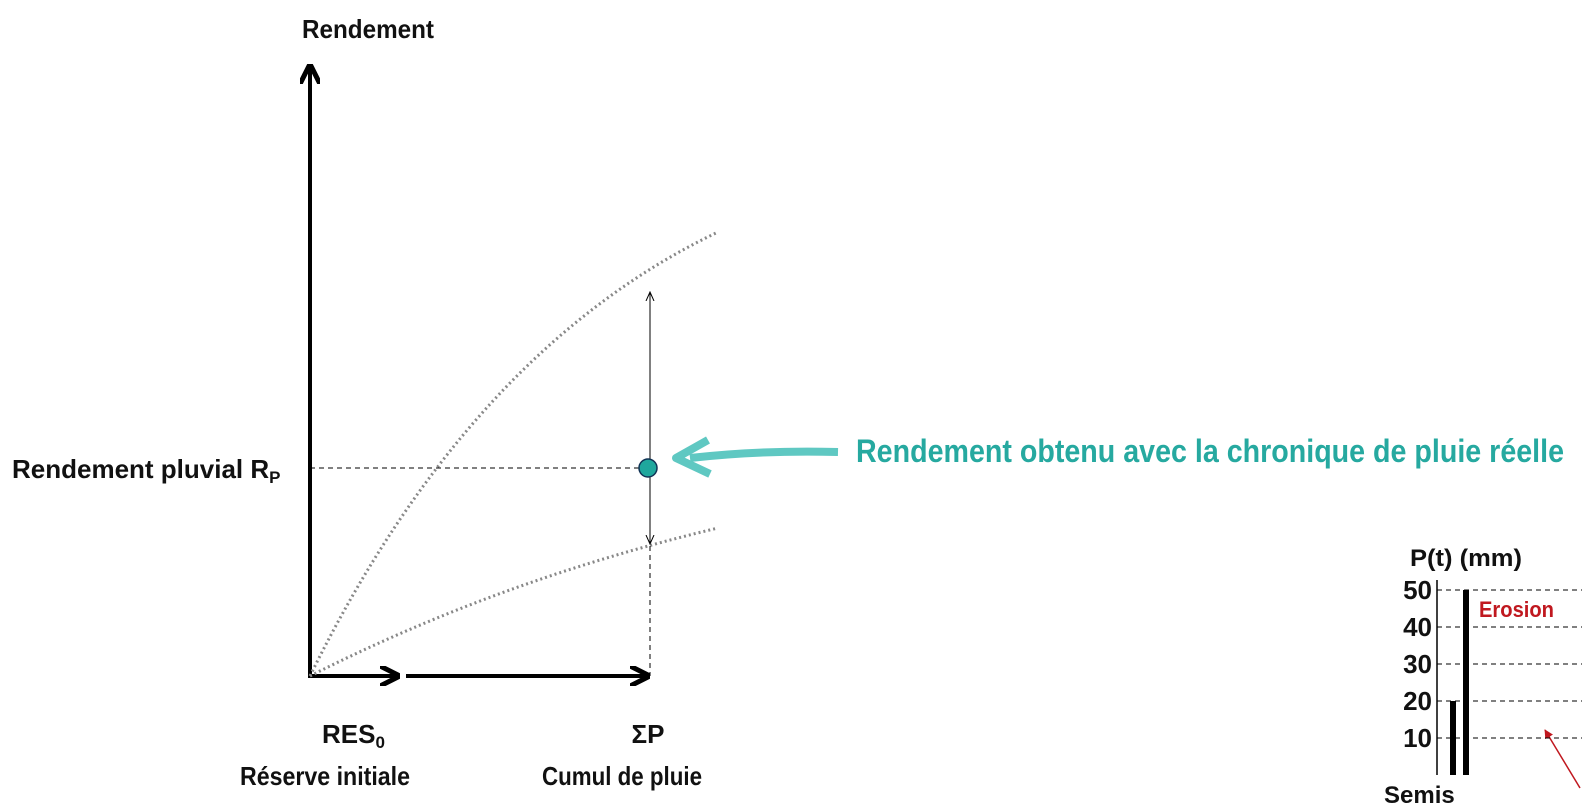 This screenshot has height=803, width=1582. I want to click on inset-tick-label: 50, so click(1417, 590).